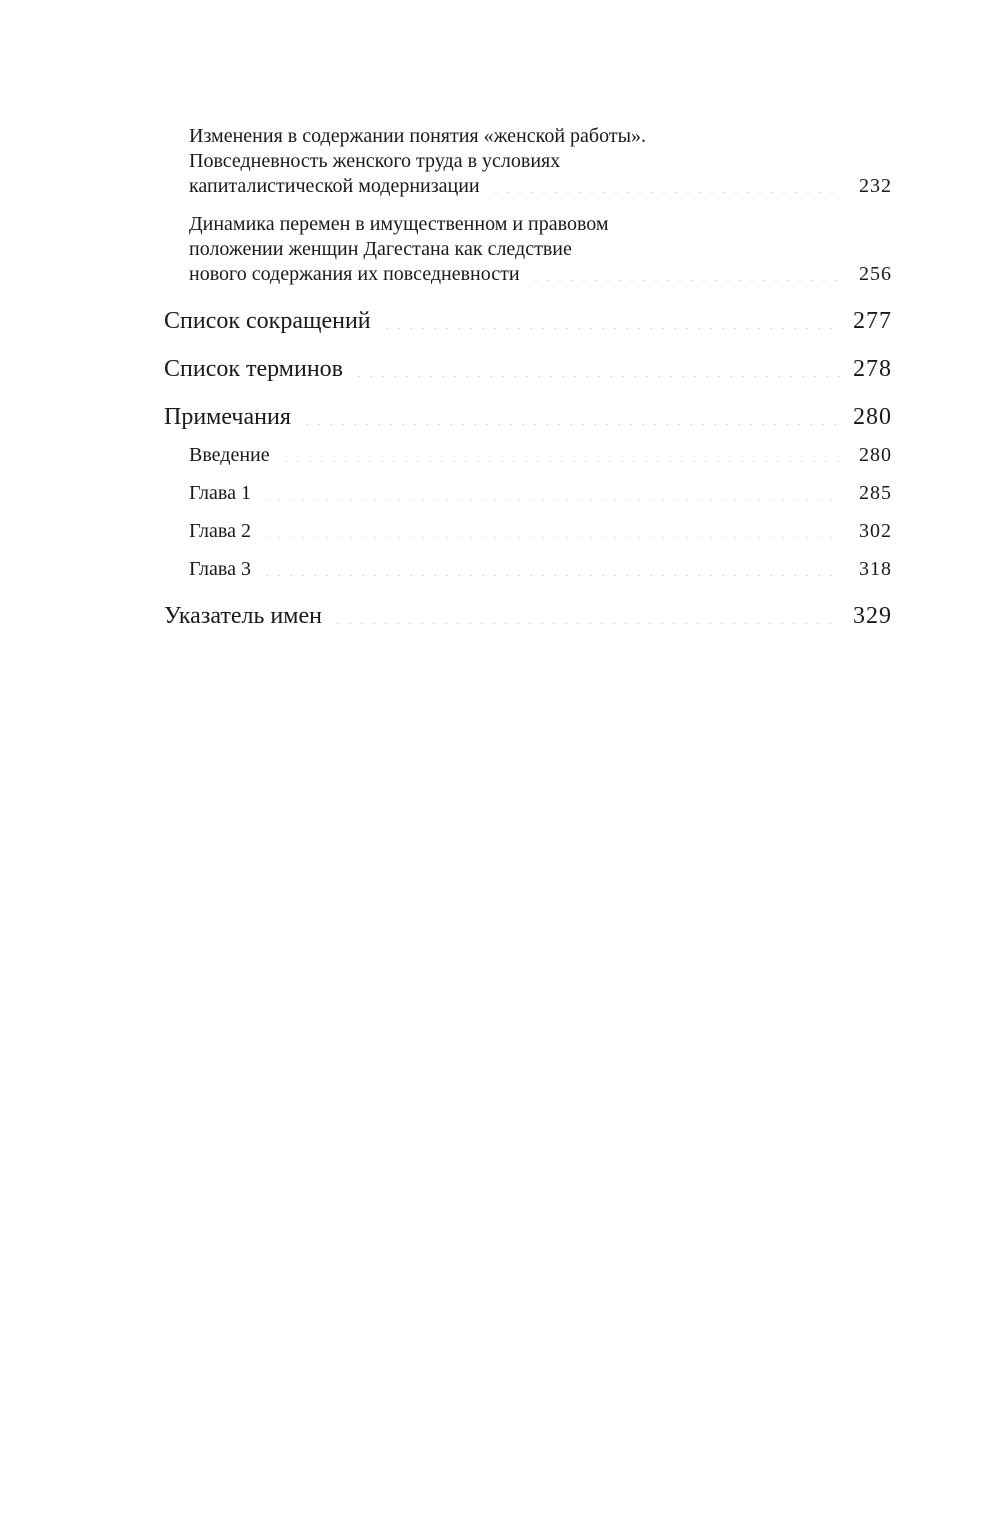  What do you see at coordinates (540, 569) in the screenshot?
I see `toc-entry: Глава 3 318` at bounding box center [540, 569].